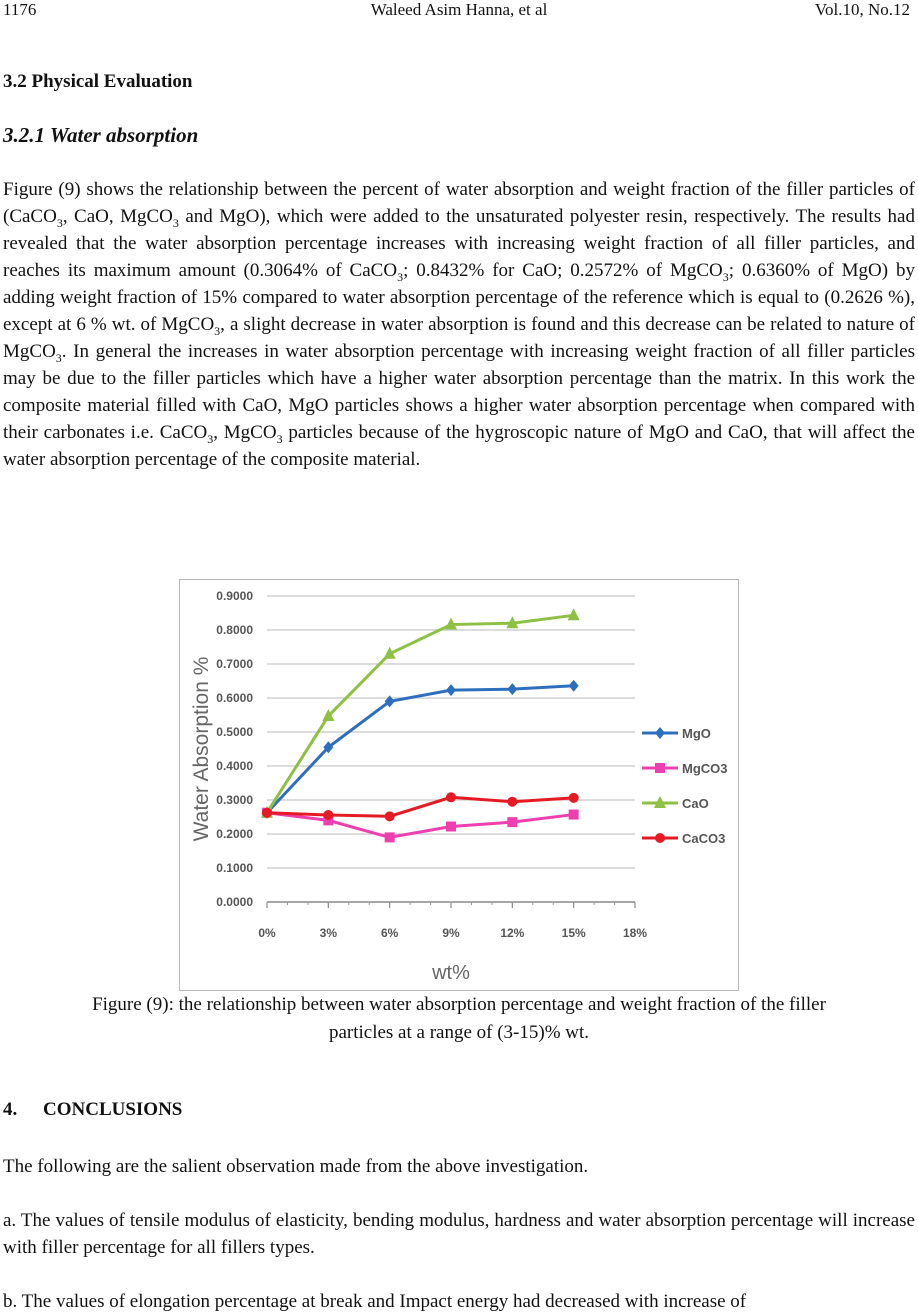  Describe the element at coordinates (675, 803) in the screenshot. I see `legend-entry: CaO` at that location.